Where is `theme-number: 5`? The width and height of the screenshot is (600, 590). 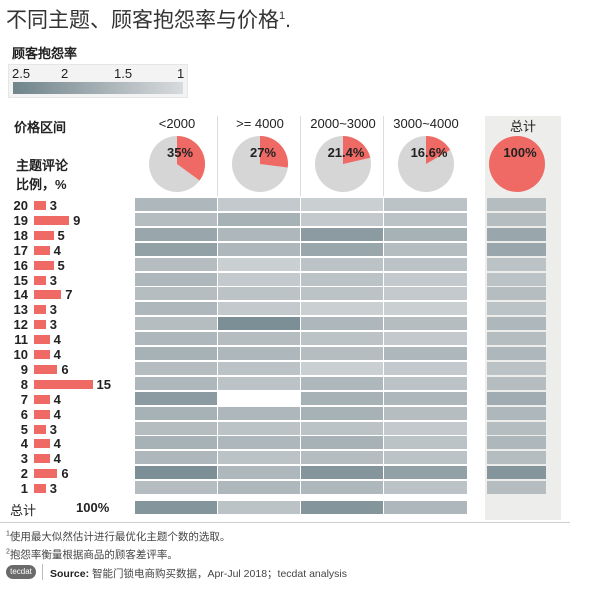
theme-number: 5 is located at coordinates (24, 429).